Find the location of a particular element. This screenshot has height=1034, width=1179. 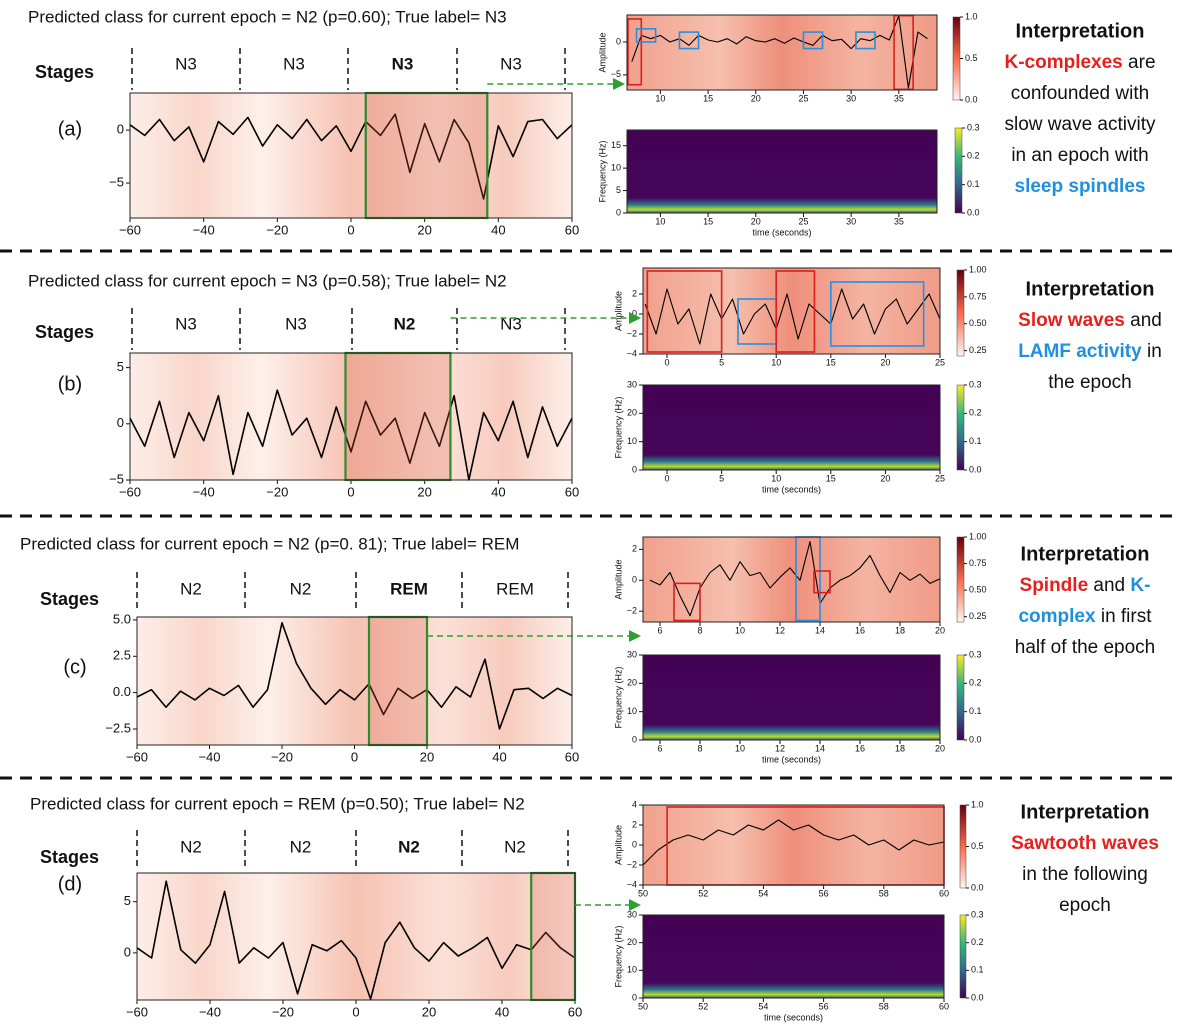

panel-label: (a) is located at coordinates (70, 129).